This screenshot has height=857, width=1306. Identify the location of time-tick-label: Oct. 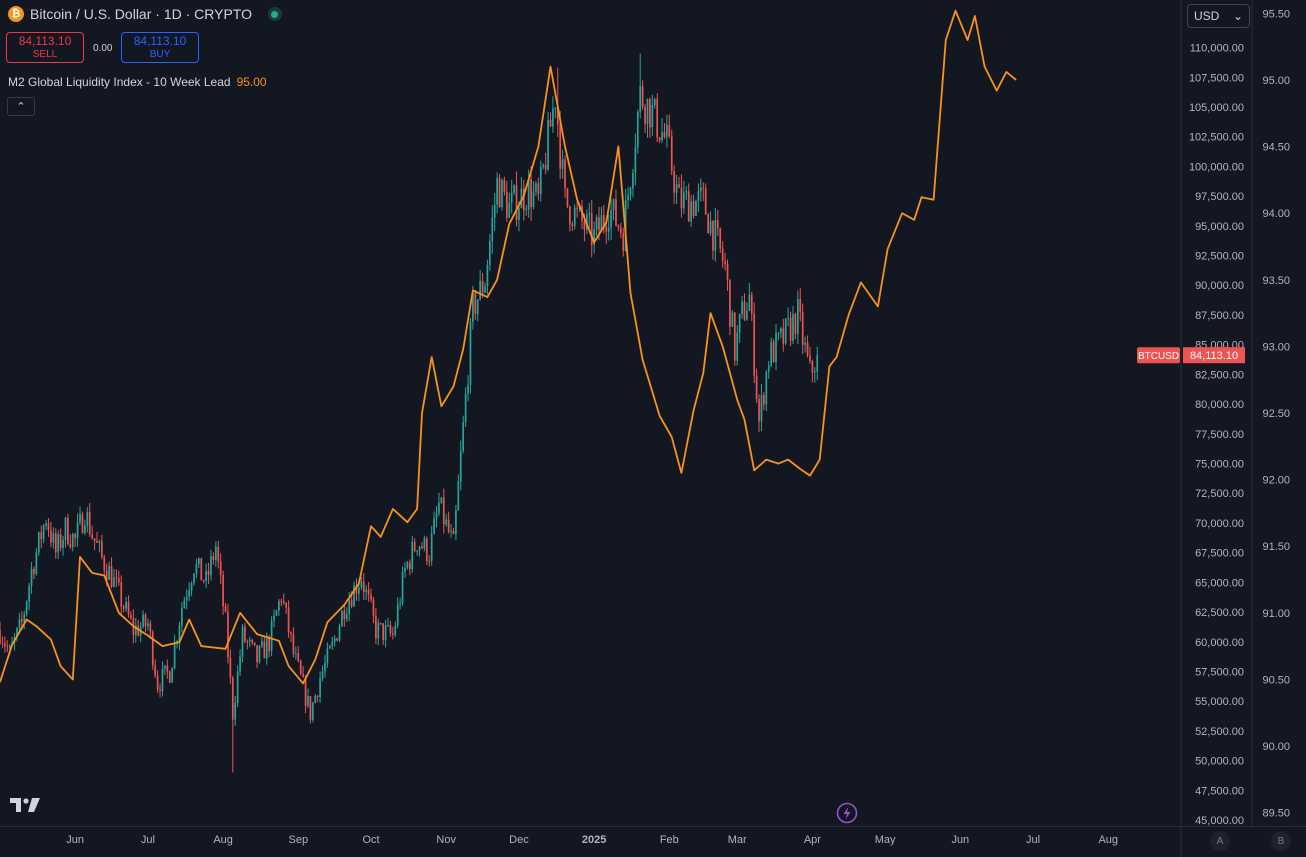
(370, 840).